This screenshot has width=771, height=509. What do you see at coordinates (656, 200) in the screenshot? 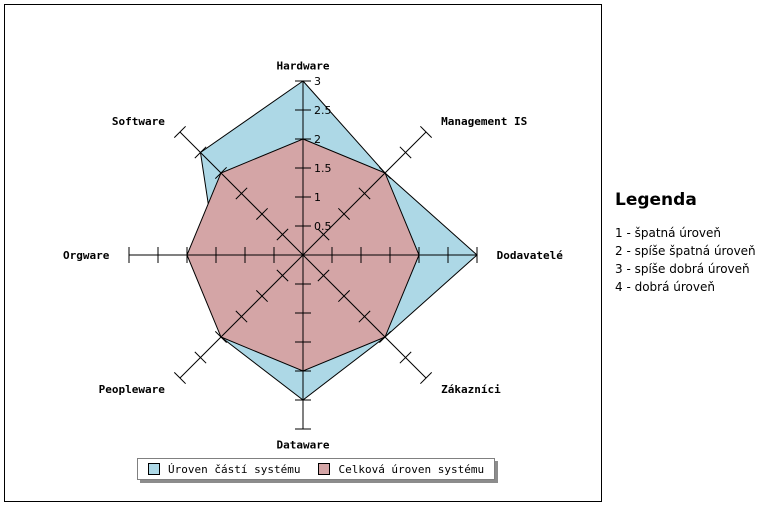
I see `side-legend-title: Legenda` at bounding box center [656, 200].